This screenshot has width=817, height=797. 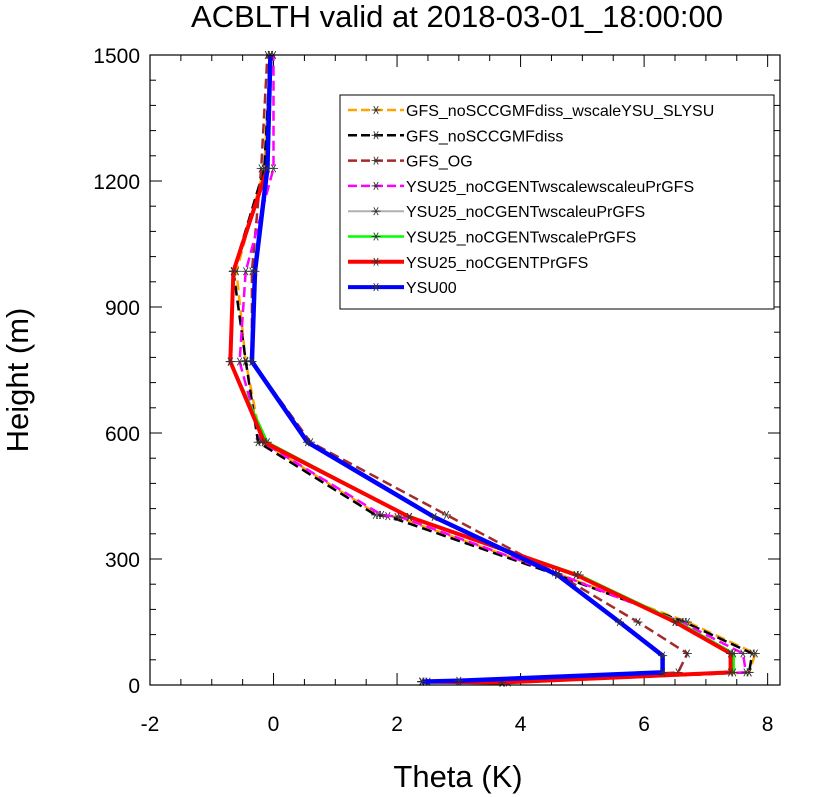 I want to click on legend-entry: GFS_noSCCGMFdiss, so click(x=455, y=136).